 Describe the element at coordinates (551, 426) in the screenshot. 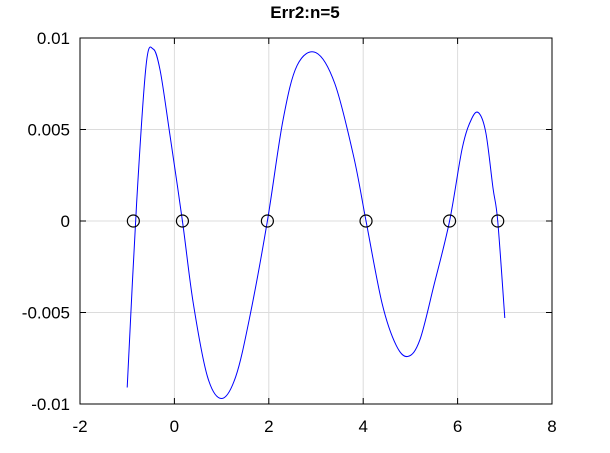

I see `x-tick-label: 8` at that location.